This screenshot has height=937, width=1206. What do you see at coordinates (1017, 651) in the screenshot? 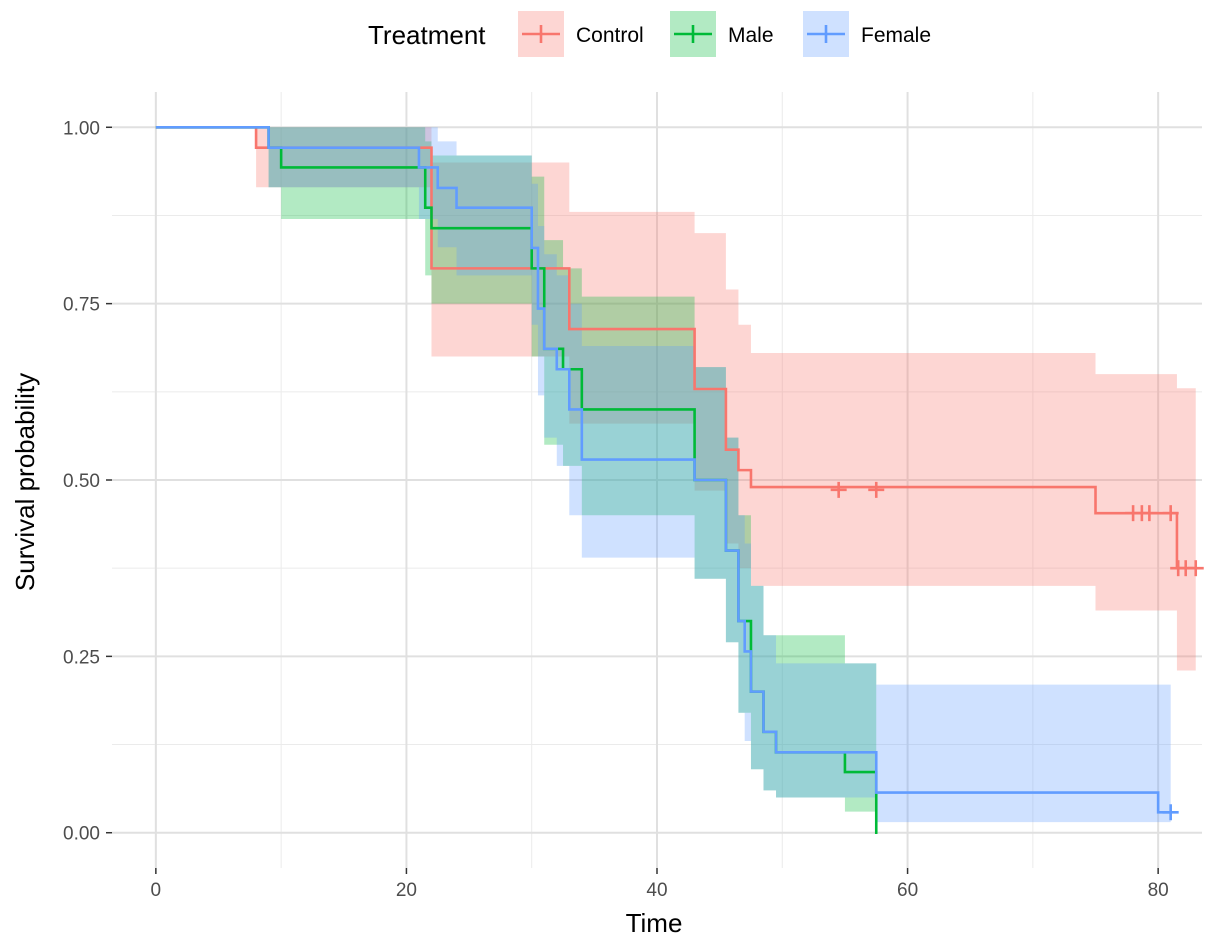
I see `censor-marks` at bounding box center [1017, 651].